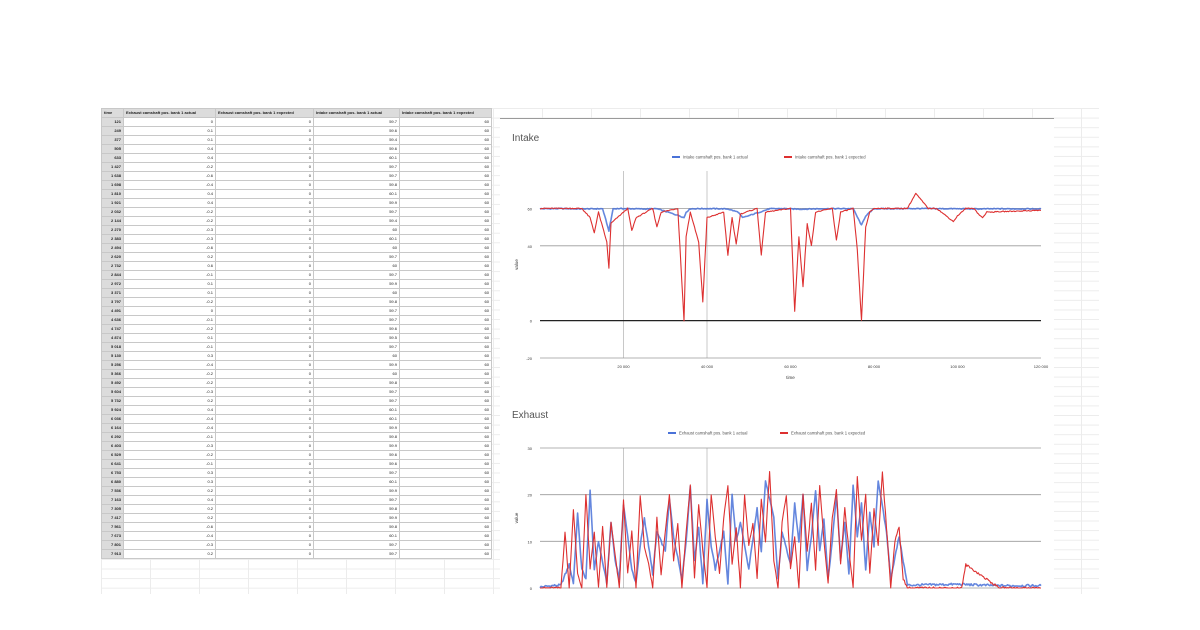 The image size is (1200, 630). Describe the element at coordinates (296, 275) in the screenshot. I see `table-row: 2 844 -0.1 0 59.7 60` at that location.